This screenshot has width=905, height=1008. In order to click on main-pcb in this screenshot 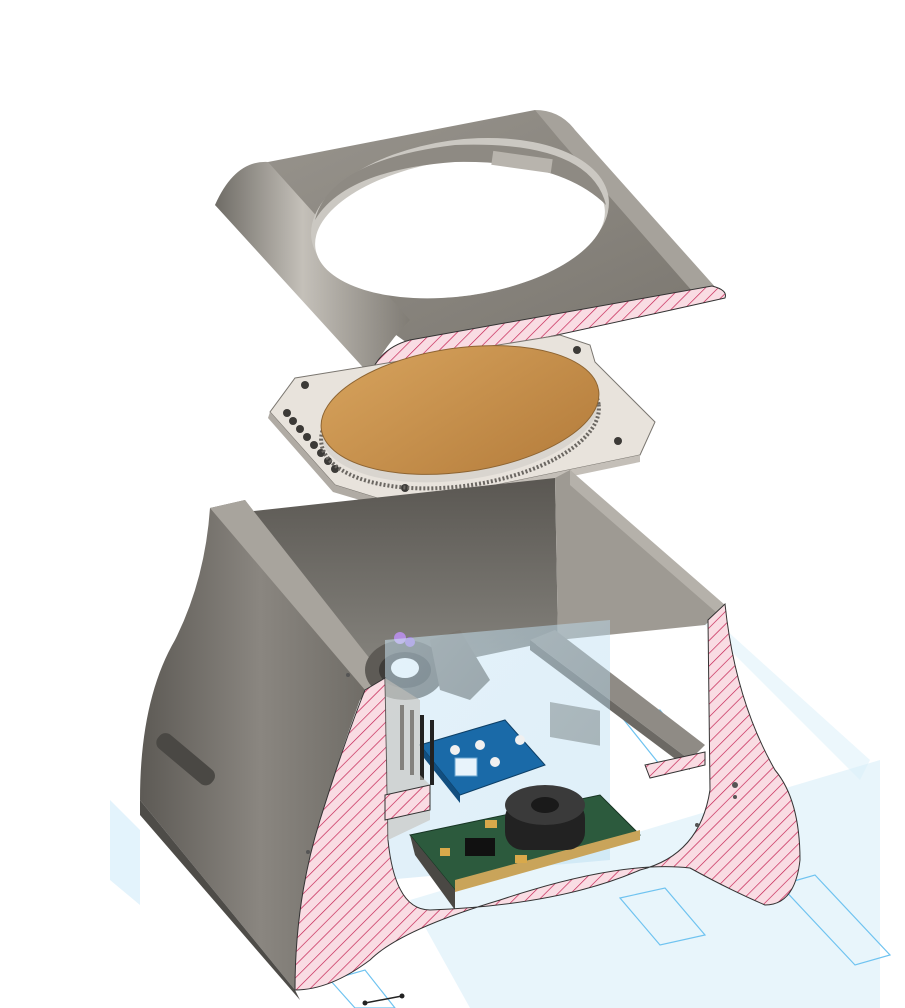, I will do `click(525, 847)`.